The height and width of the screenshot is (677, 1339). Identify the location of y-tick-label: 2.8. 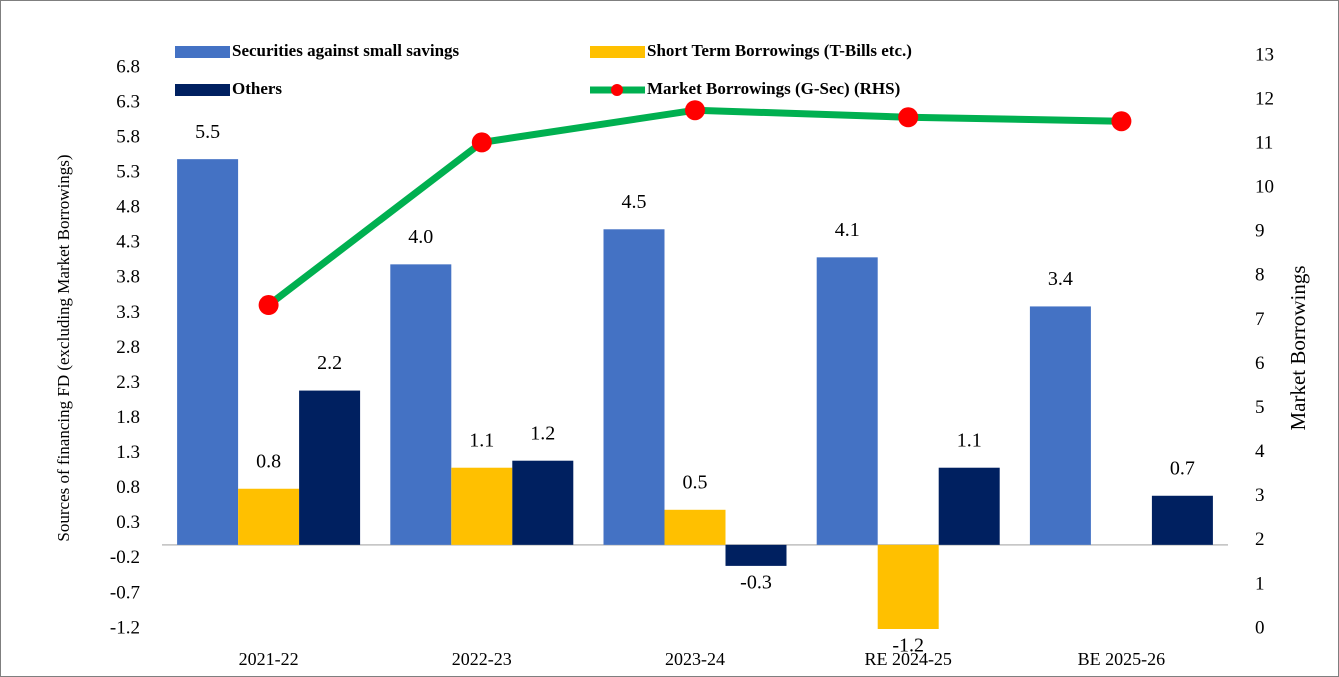
(128, 347).